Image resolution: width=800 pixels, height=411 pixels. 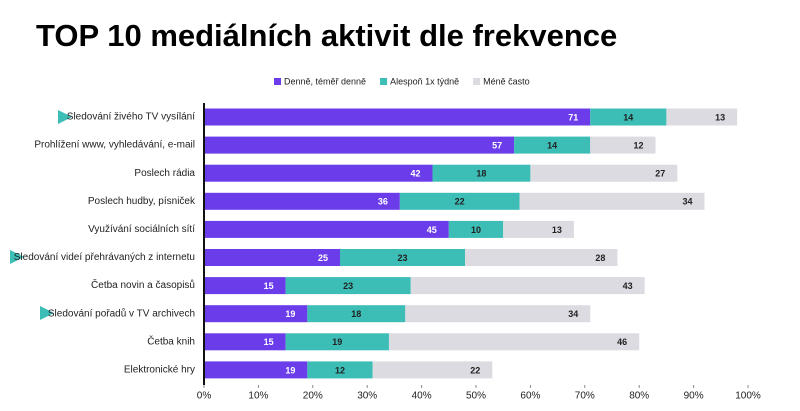 What do you see at coordinates (326, 35) in the screenshot?
I see `chart-title: TOP 10 mediálních aktivit dle frekvence` at bounding box center [326, 35].